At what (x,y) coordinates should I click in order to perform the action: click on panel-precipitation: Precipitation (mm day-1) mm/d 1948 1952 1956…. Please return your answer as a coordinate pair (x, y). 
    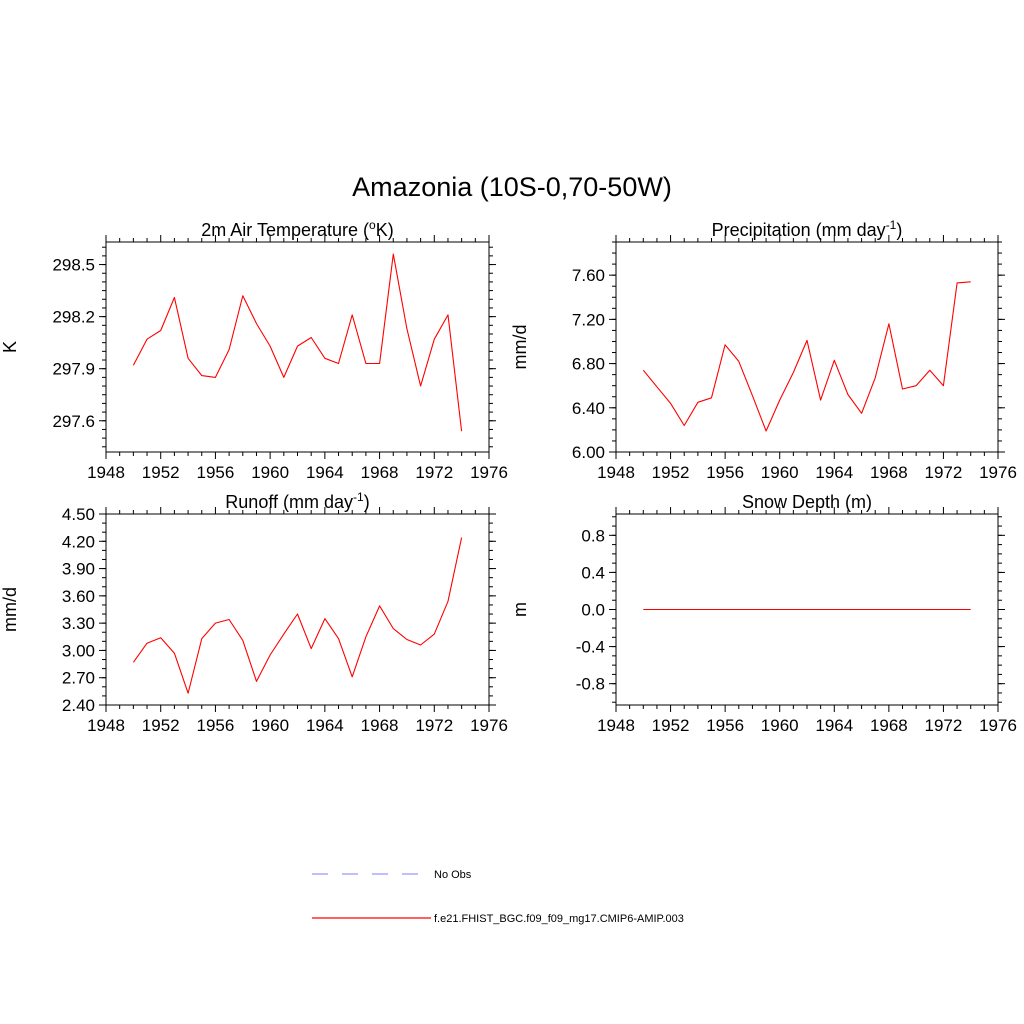
    Looking at the image, I should click on (763, 350).